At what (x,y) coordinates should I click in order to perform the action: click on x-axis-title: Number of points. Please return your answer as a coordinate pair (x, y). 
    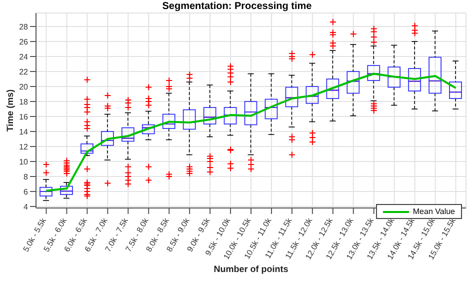
    Looking at the image, I should click on (251, 269).